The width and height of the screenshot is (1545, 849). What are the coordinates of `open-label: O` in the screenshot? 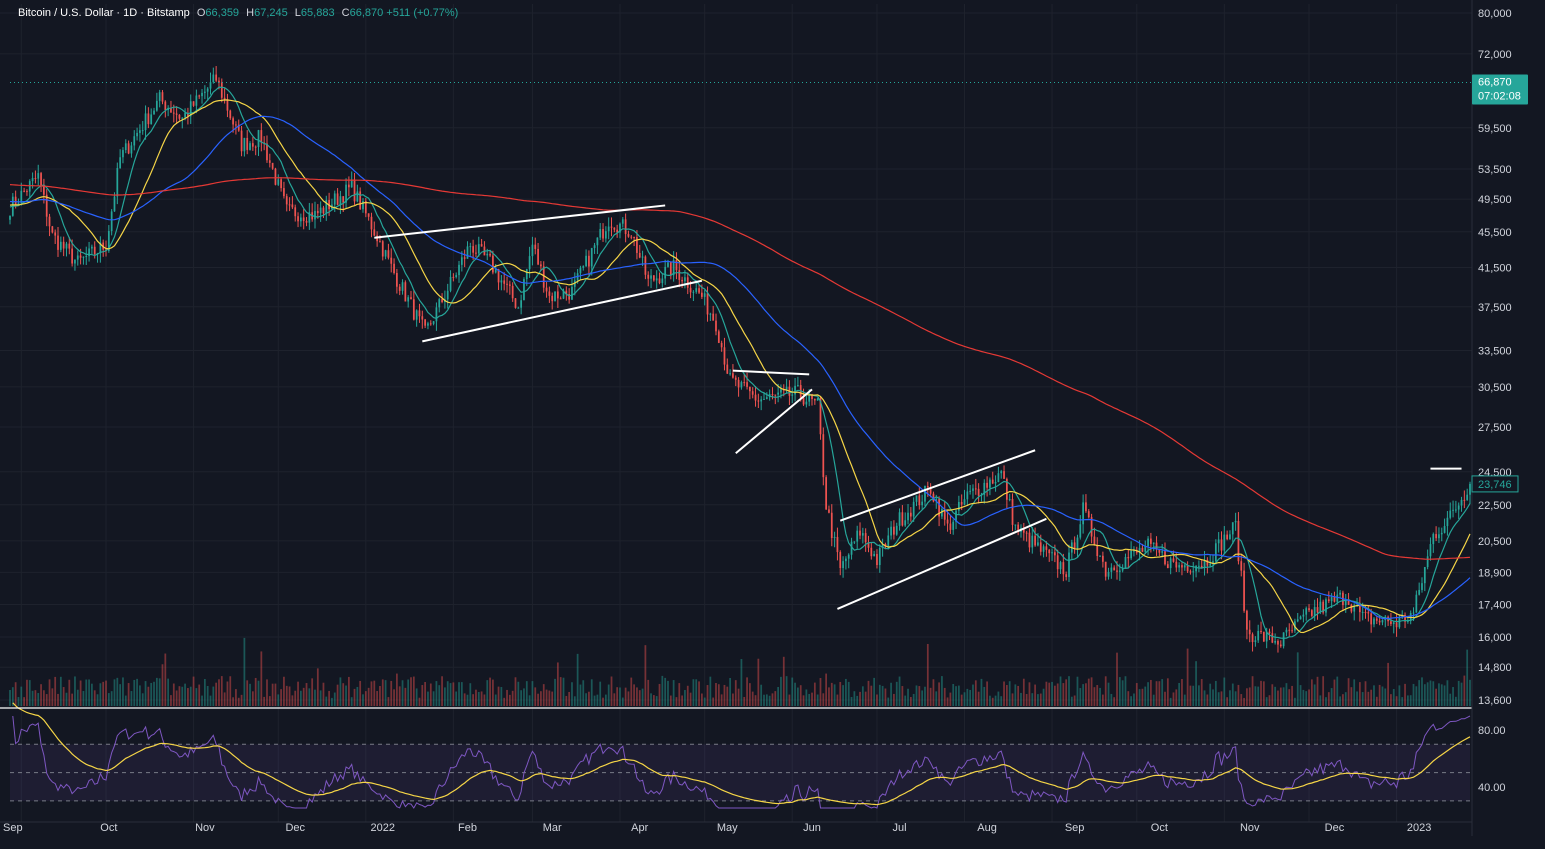 It's located at (201, 13).